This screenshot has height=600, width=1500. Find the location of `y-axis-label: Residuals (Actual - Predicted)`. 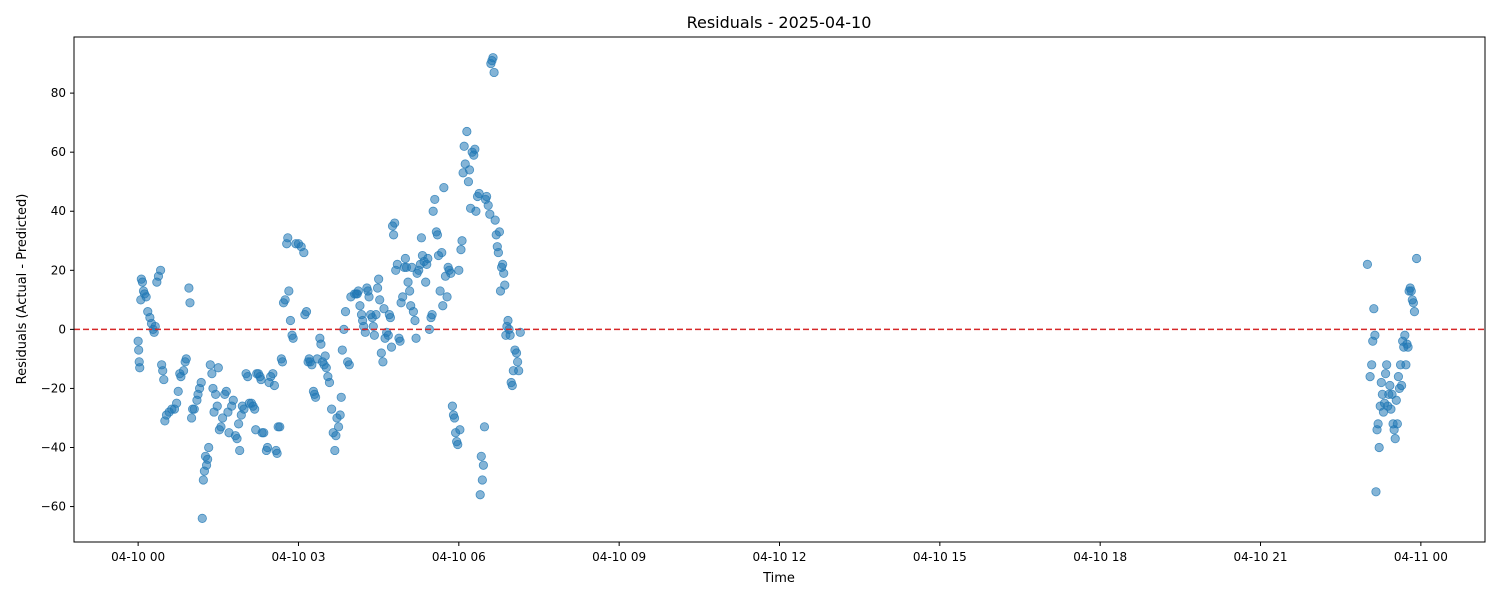

y-axis-label: Residuals (Actual - Predicted) is located at coordinates (22, 289).